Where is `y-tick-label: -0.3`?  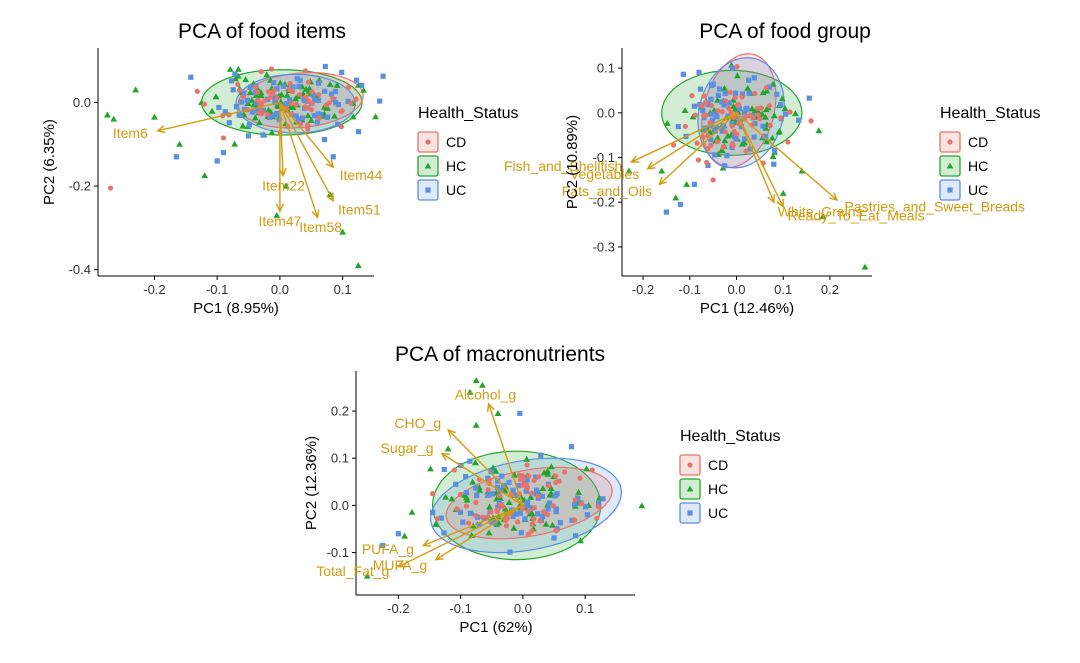 y-tick-label: -0.3 is located at coordinates (604, 246).